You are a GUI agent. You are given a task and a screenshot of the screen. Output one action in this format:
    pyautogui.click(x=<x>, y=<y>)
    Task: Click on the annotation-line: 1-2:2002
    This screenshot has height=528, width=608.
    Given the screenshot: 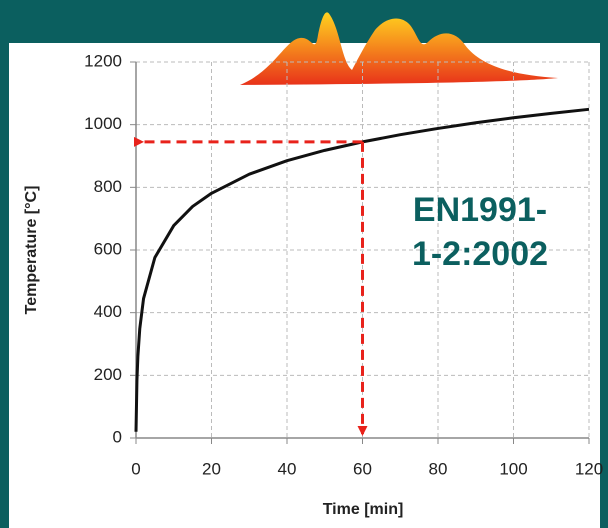 What is the action you would take?
    pyautogui.click(x=480, y=254)
    